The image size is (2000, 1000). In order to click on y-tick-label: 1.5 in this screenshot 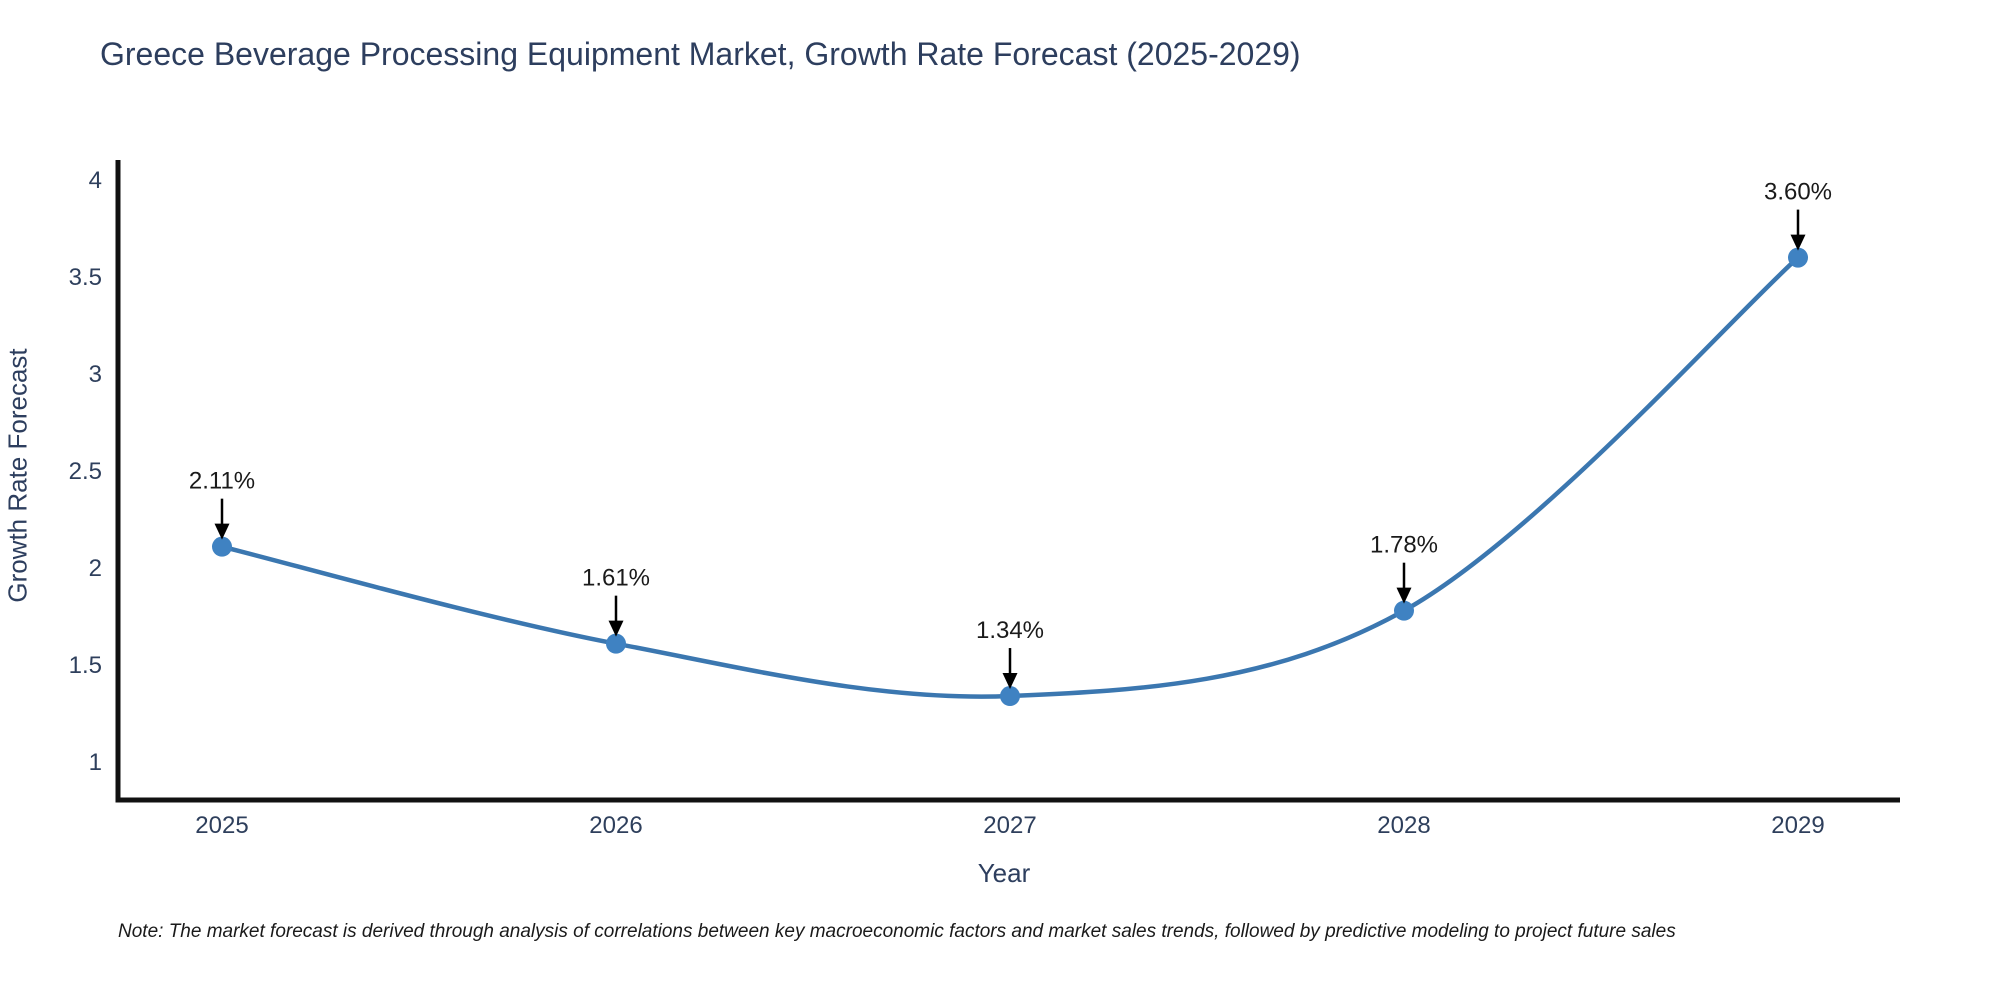, I will do `click(85, 665)`.